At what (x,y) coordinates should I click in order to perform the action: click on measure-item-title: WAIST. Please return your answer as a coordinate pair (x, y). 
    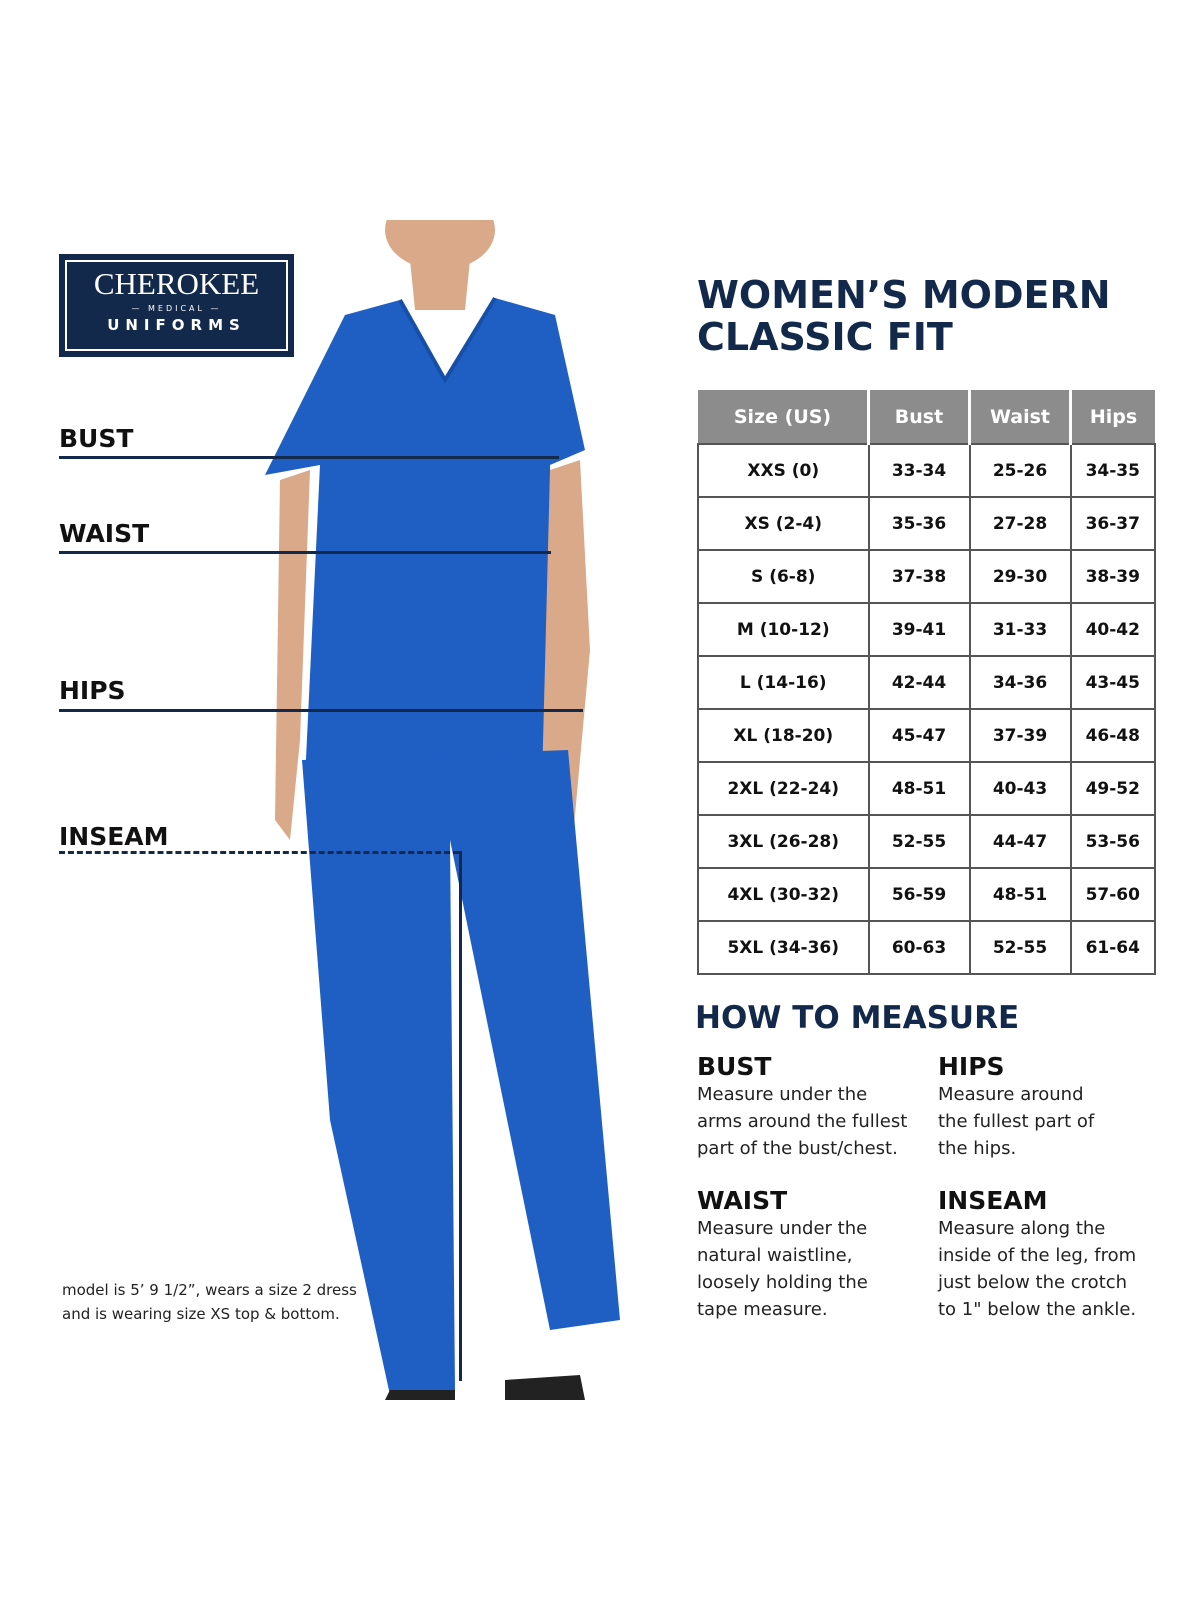
    Looking at the image, I should click on (742, 1200).